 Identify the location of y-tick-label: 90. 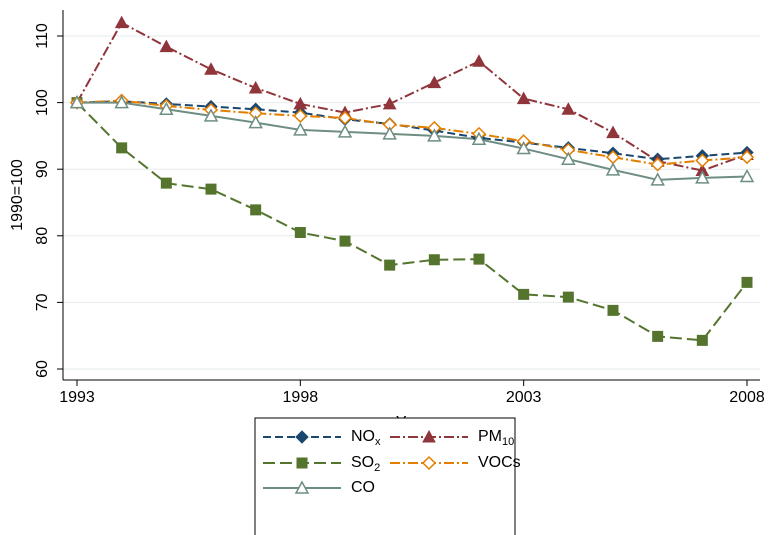
(42, 169).